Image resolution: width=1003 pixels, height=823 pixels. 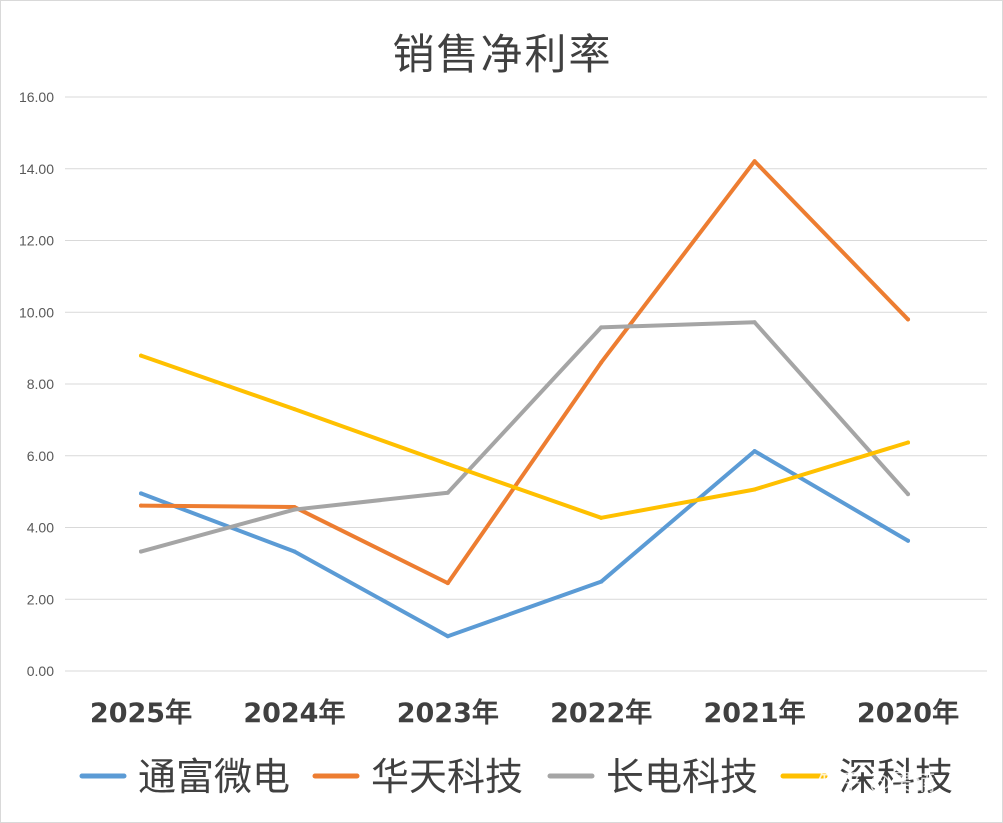 I want to click on x-tick-label: 2021年, so click(x=755, y=713).